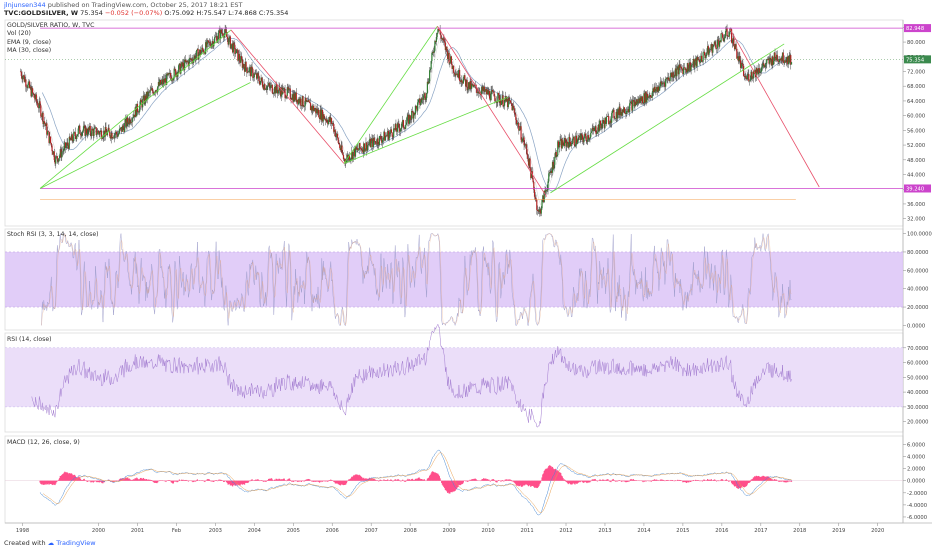 This screenshot has width=932, height=550. Describe the element at coordinates (43, 442) in the screenshot. I see `macd-label: MACD (12, 26, close, 9)` at that location.